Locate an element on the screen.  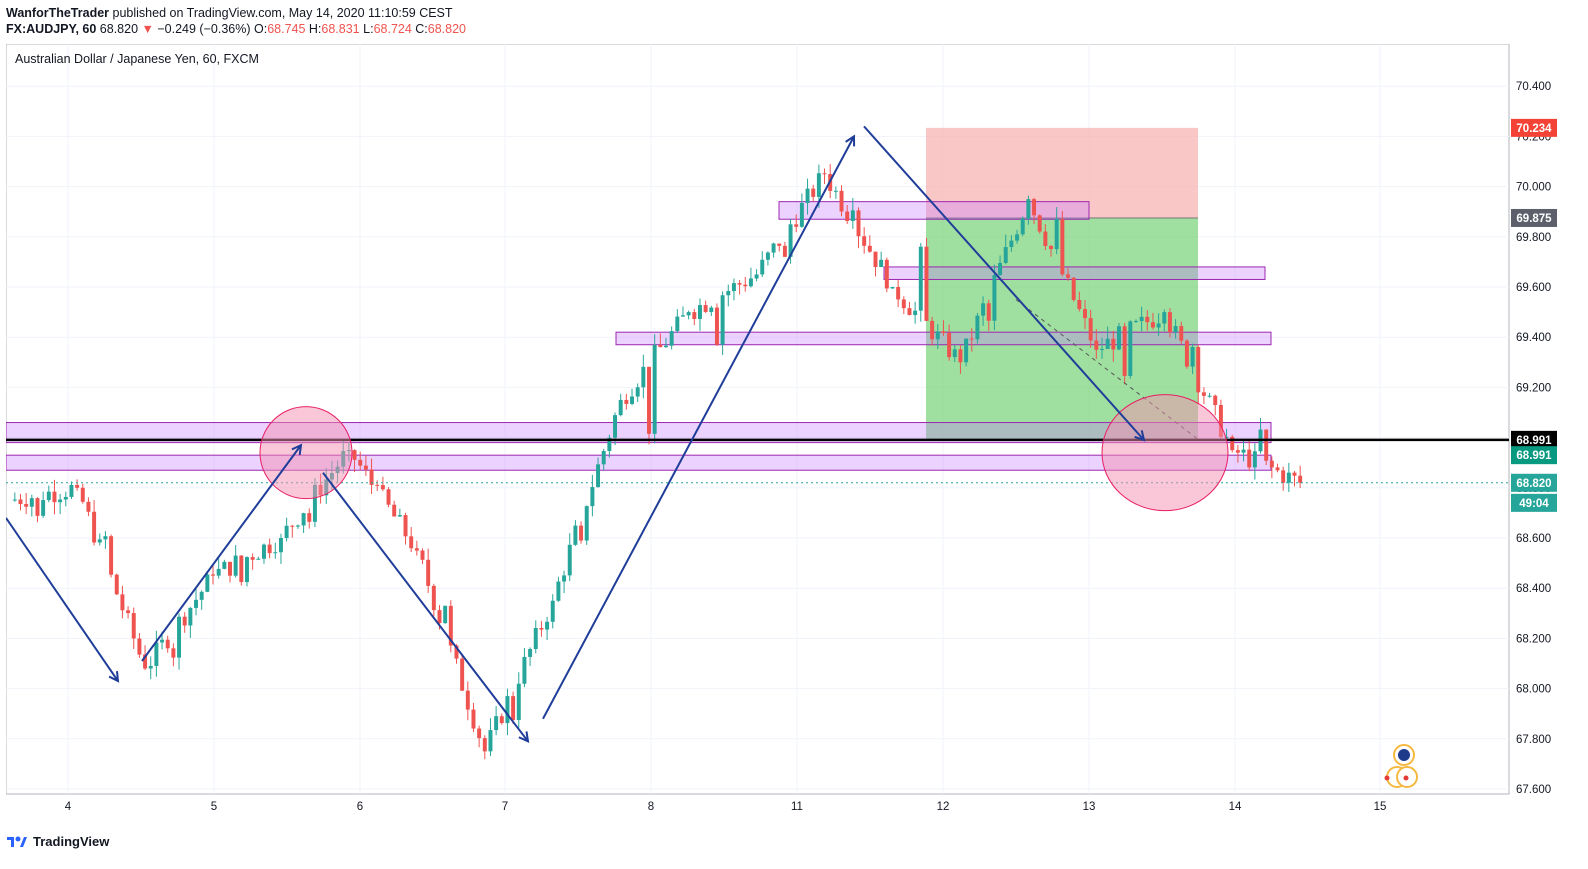
y-tick-label: 67.600 is located at coordinates (1533, 790).